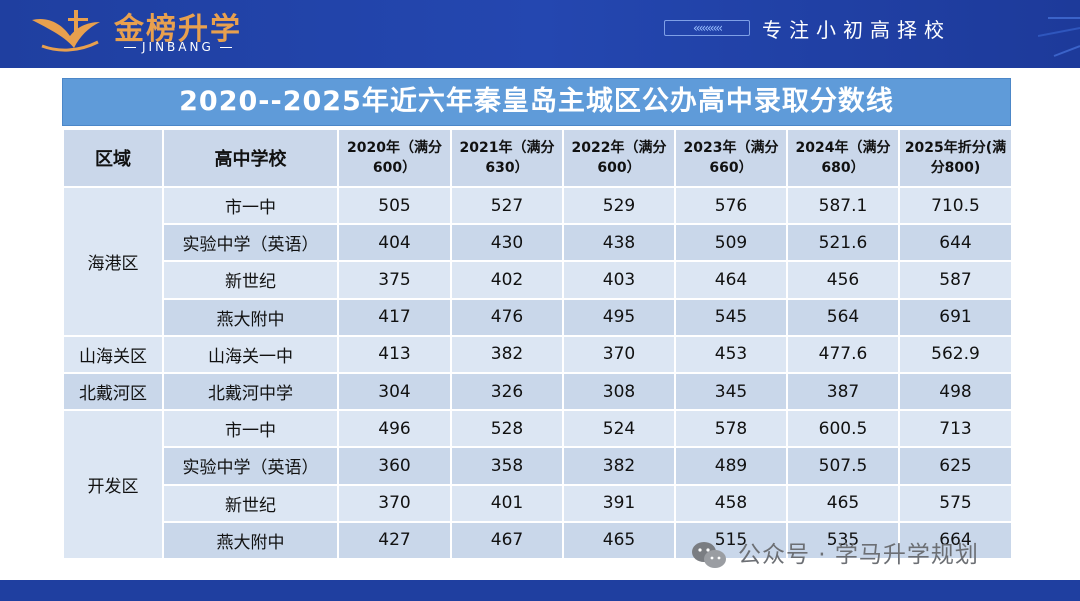 The width and height of the screenshot is (1080, 601). What do you see at coordinates (619, 391) in the screenshot?
I see `score-cell: 308` at bounding box center [619, 391].